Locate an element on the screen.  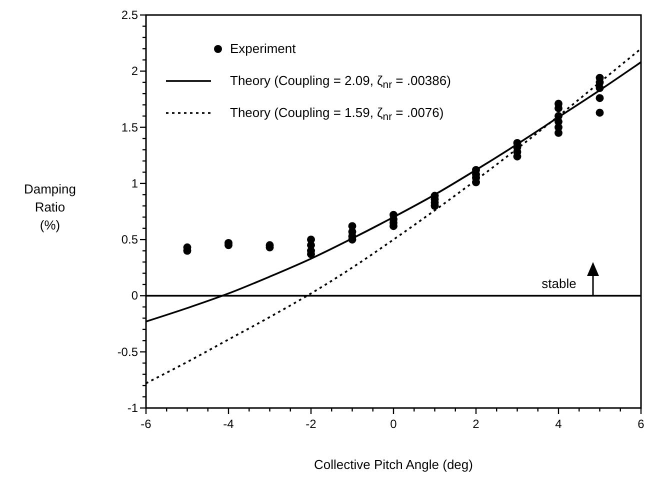
y-tick-label: 0 is located at coordinates (134, 295).